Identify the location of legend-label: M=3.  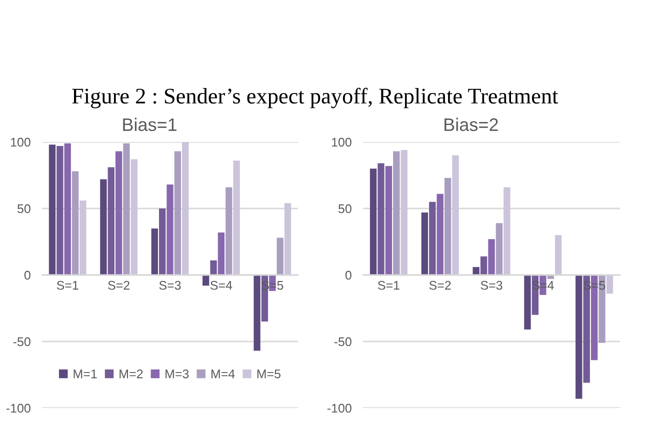
(177, 373).